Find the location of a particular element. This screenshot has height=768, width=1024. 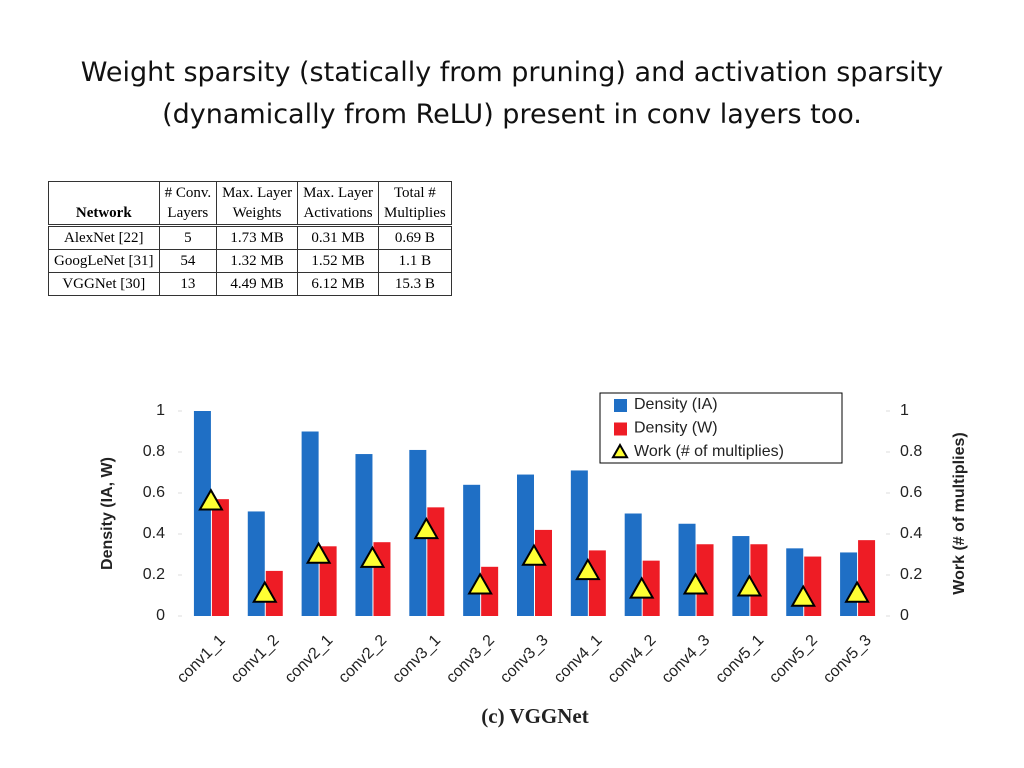

y-tick-label: 0.8 is located at coordinates (154, 451).